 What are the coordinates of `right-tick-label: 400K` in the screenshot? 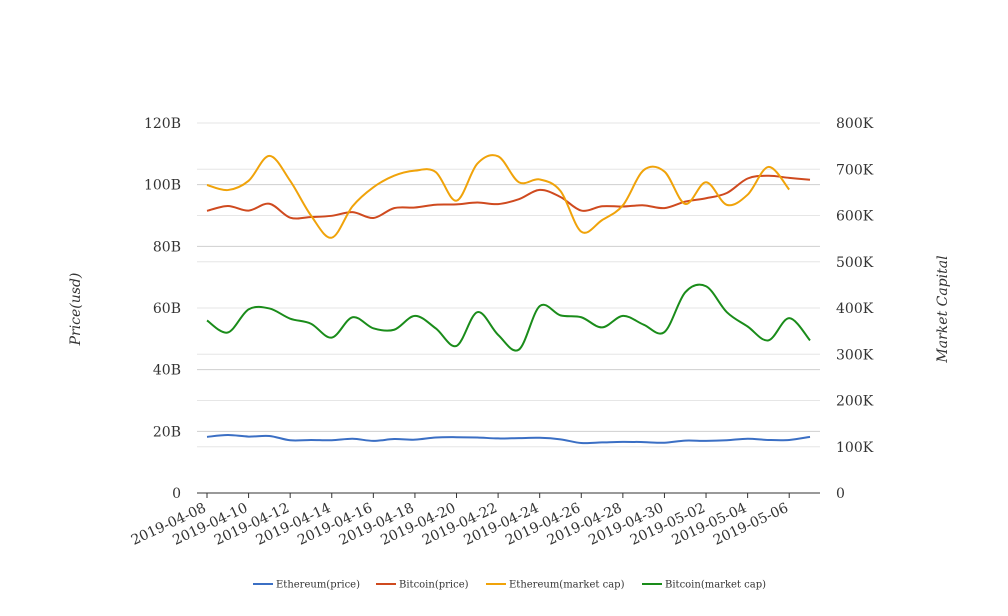 It's located at (855, 309).